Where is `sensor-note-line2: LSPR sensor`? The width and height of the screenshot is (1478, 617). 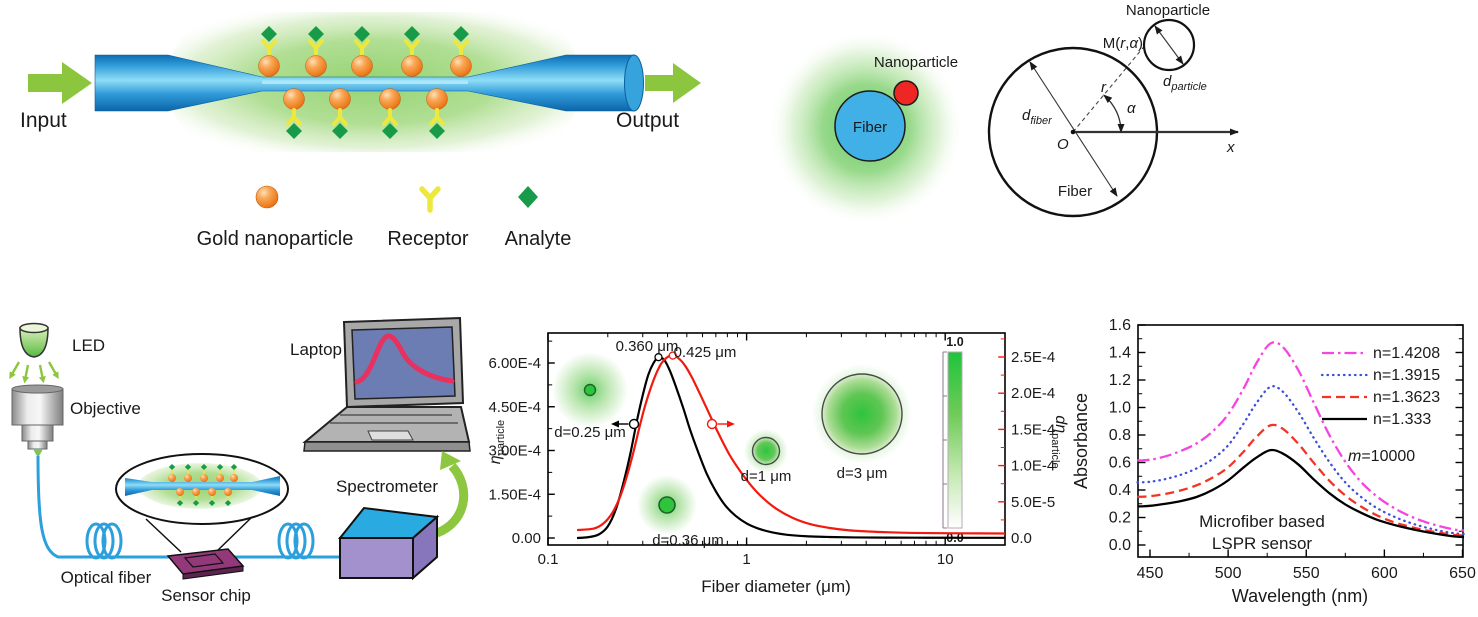 sensor-note-line2: LSPR sensor is located at coordinates (1262, 543).